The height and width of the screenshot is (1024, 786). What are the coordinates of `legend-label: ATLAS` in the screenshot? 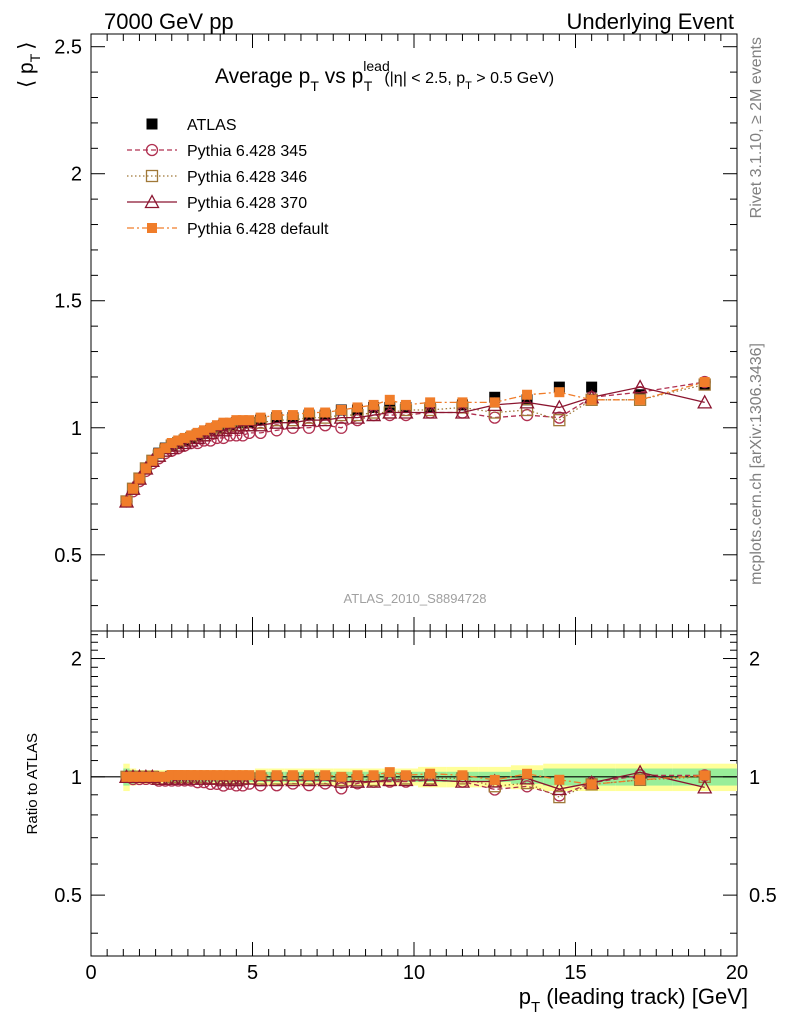 It's located at (212, 125).